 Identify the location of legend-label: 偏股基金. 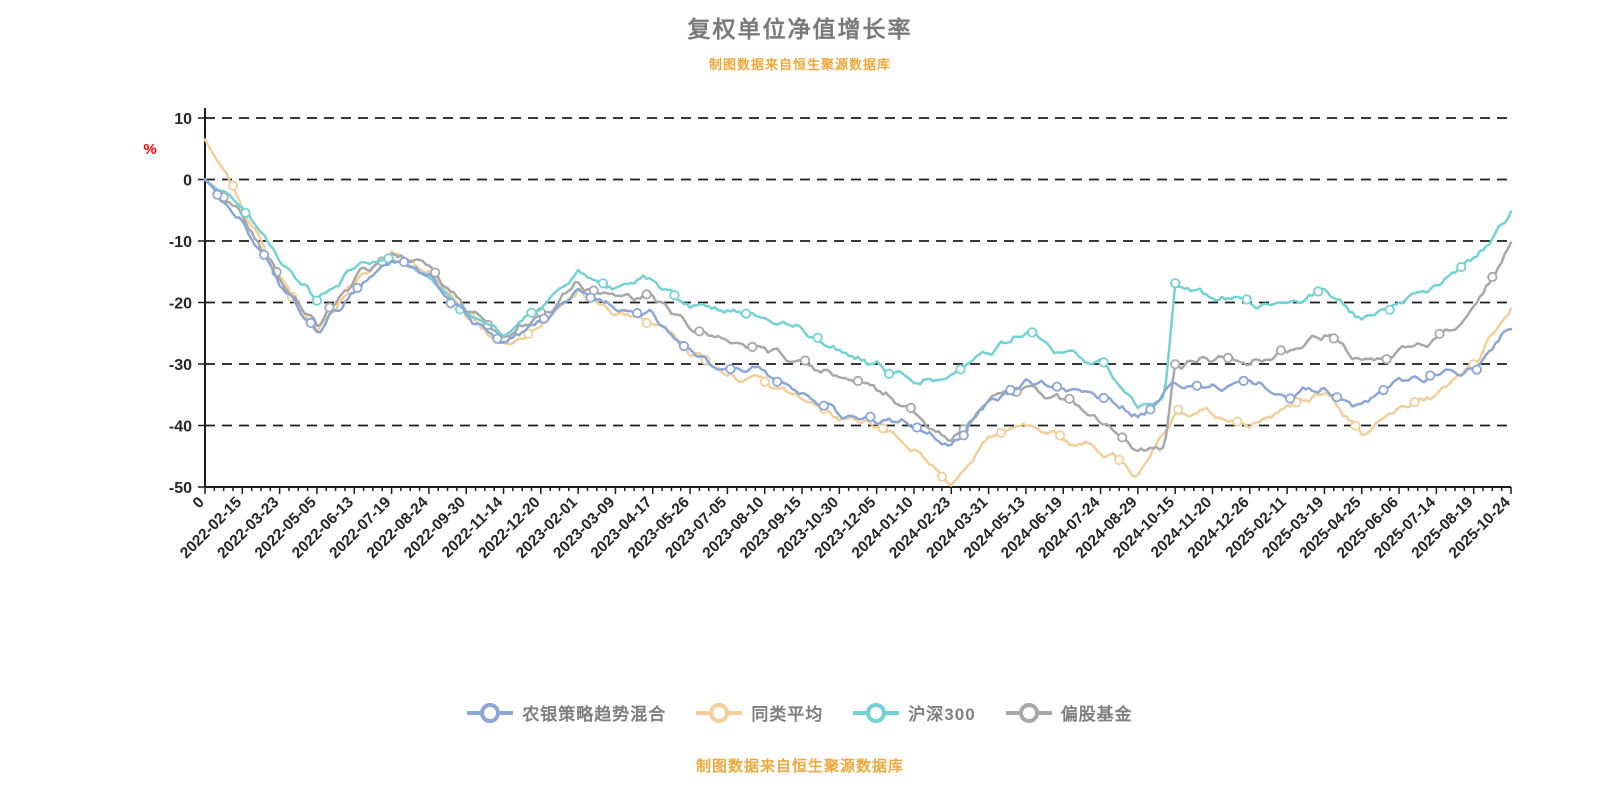
(1096, 714).